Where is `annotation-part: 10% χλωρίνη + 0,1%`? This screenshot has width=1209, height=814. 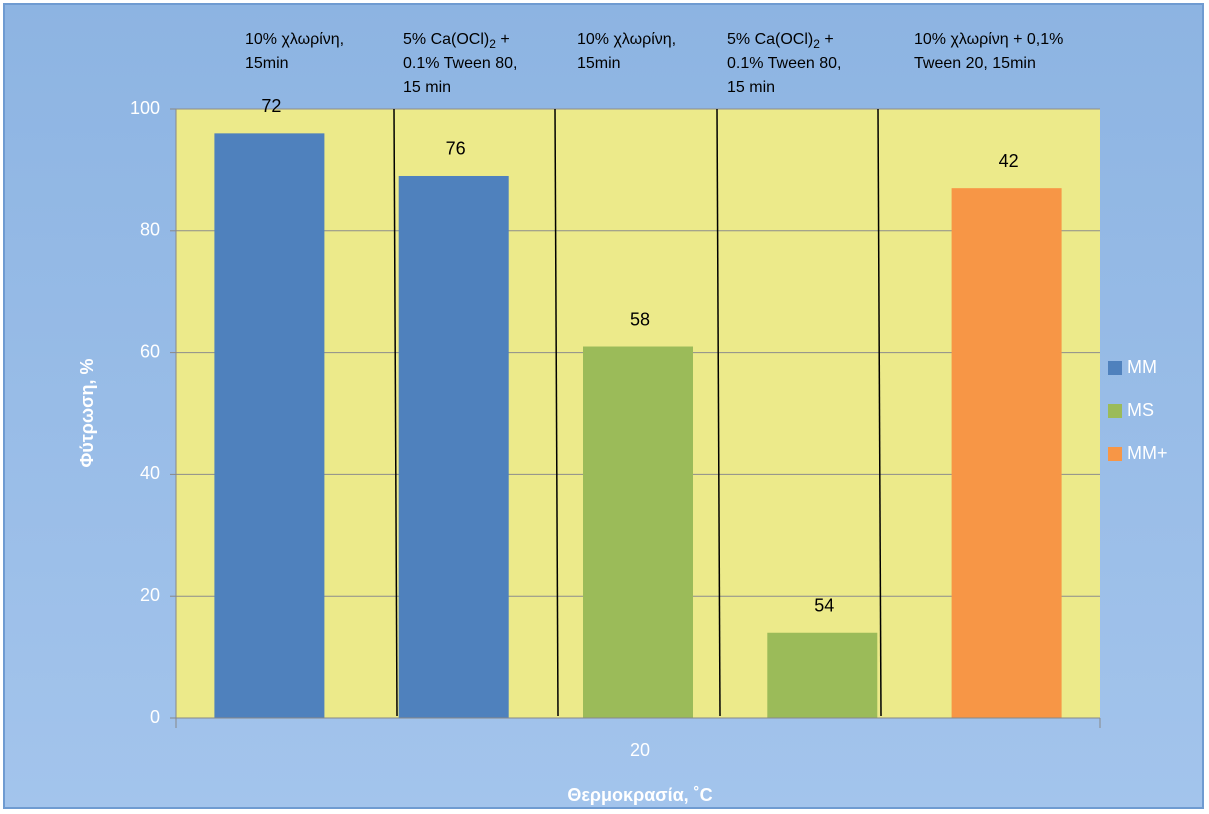
annotation-part: 10% χλωρίνη + 0,1% is located at coordinates (988, 39).